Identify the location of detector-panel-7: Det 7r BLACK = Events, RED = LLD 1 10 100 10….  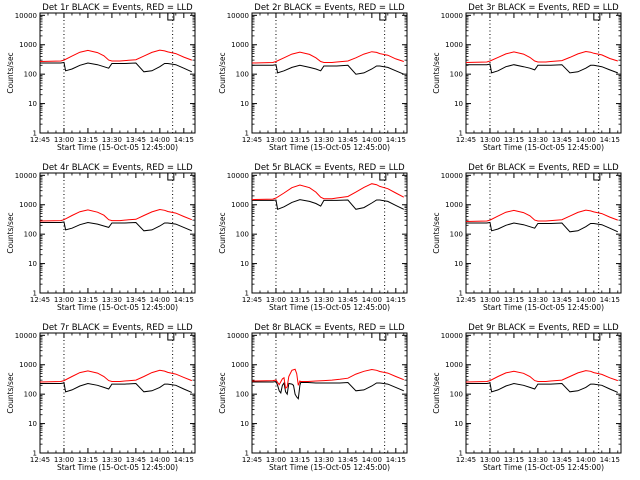
(101, 397).